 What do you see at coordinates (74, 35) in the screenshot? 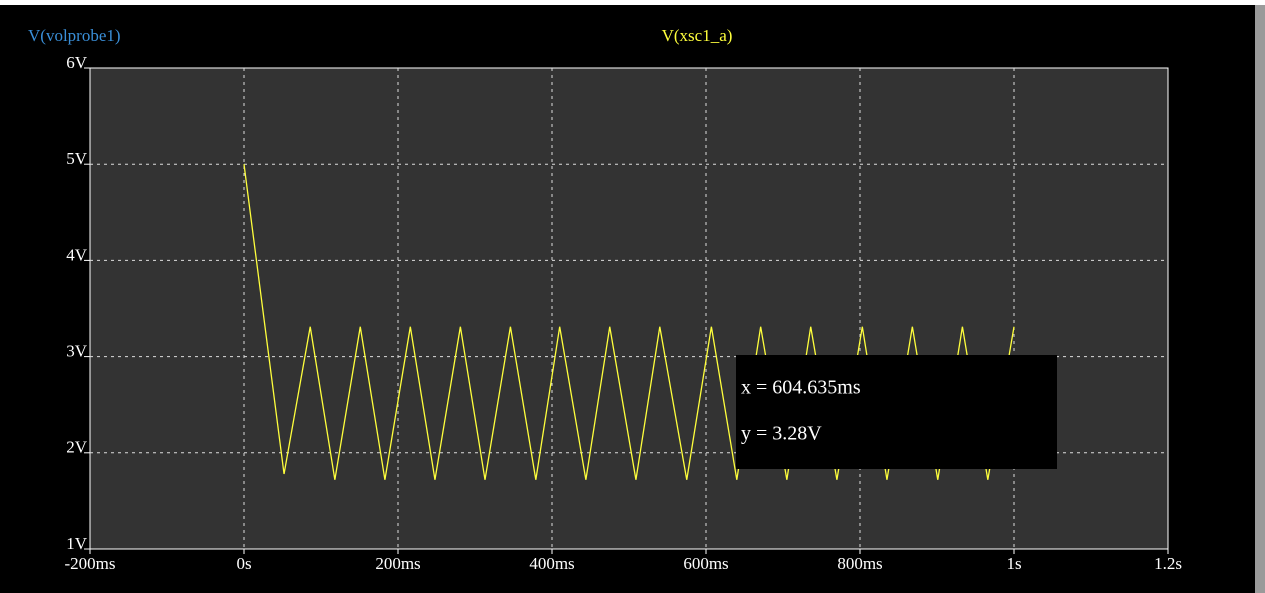
I see `y-axis-label: V(volprobe1)` at bounding box center [74, 35].